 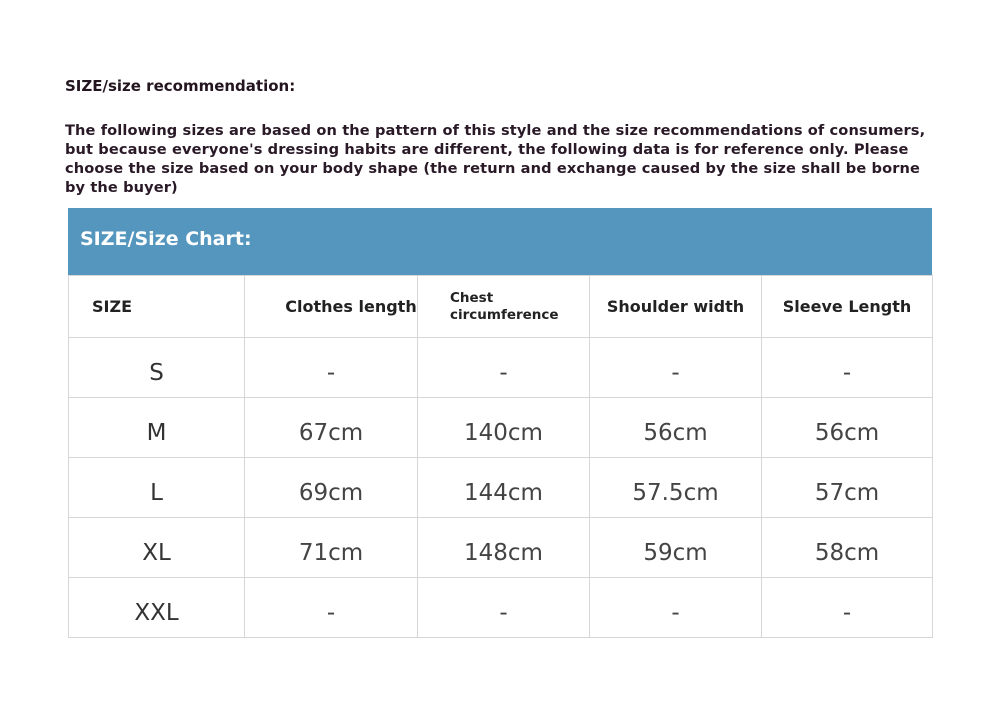 What do you see at coordinates (331, 487) in the screenshot?
I see `measurement-cell: 69cm` at bounding box center [331, 487].